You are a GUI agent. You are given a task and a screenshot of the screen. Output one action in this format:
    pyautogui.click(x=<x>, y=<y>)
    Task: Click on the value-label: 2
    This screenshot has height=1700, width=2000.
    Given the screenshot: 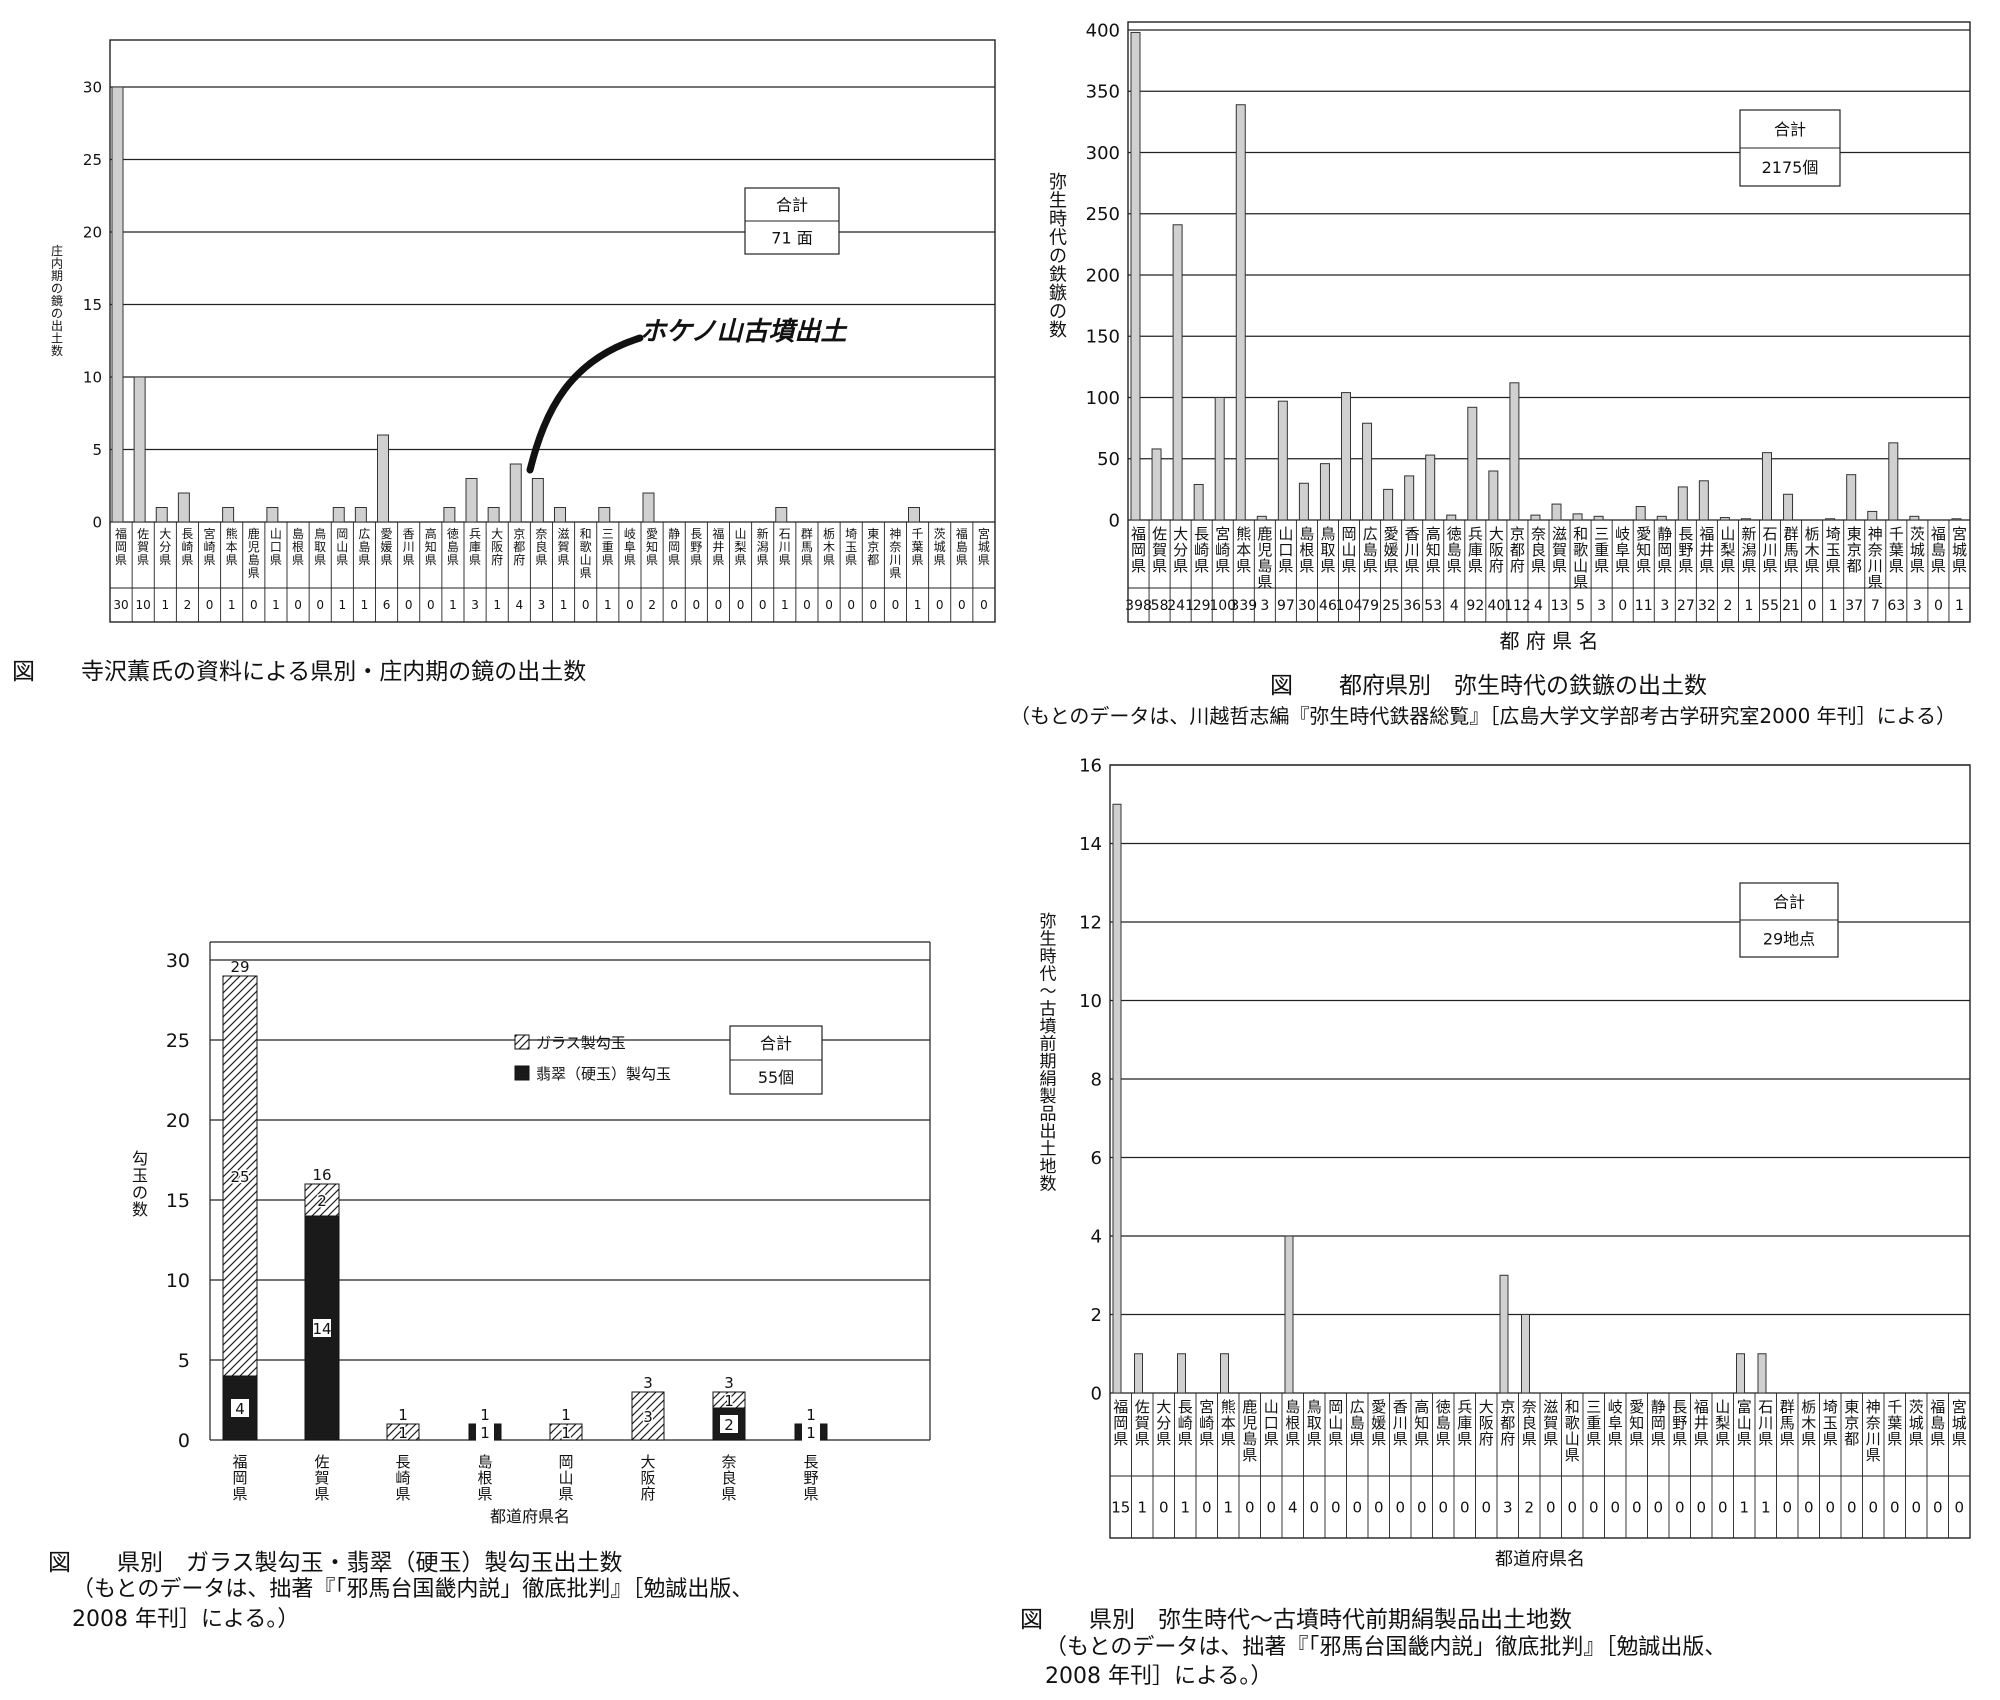 What is the action you would take?
    pyautogui.click(x=1529, y=1507)
    